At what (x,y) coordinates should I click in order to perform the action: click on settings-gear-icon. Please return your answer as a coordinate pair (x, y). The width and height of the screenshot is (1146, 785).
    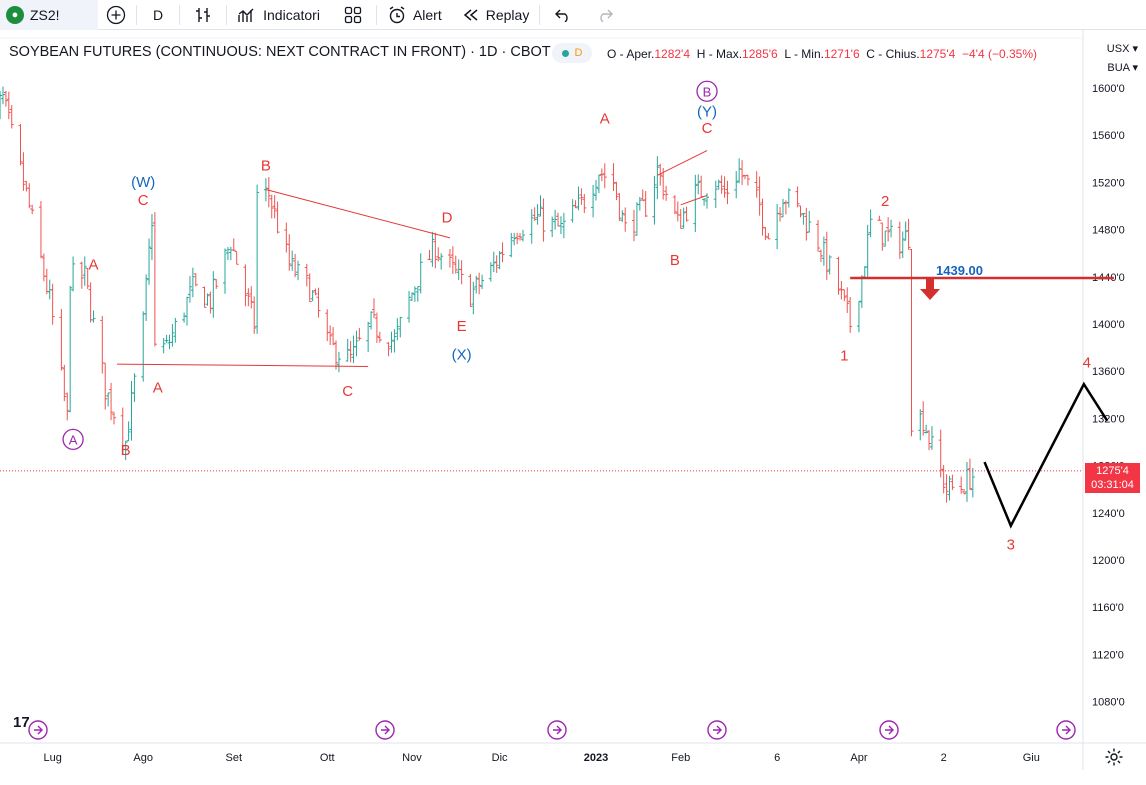
    Looking at the image, I should click on (1114, 757).